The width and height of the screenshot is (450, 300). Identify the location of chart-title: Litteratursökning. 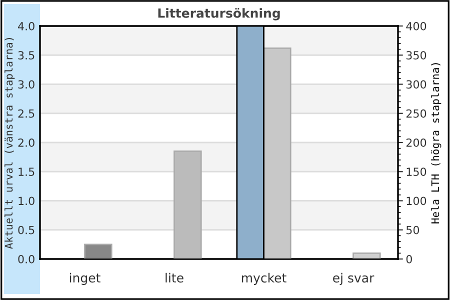
(219, 14).